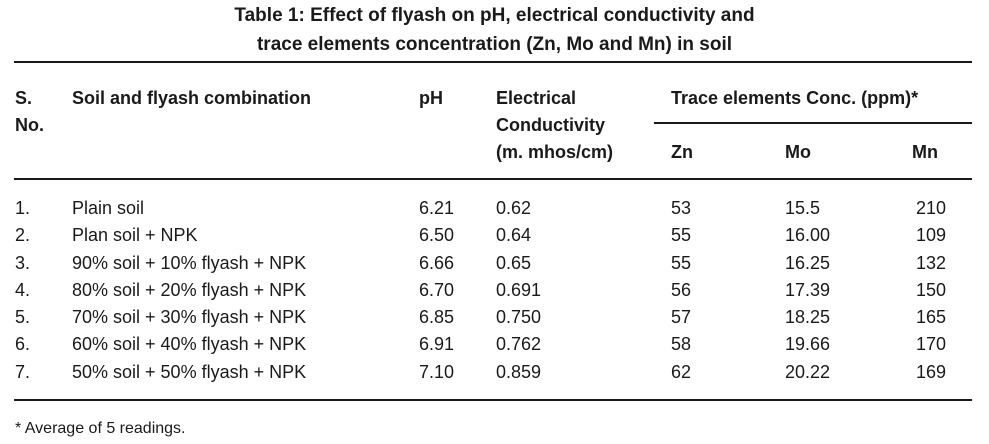 This screenshot has height=444, width=989. Describe the element at coordinates (189, 290) in the screenshot. I see `cell-combination: 80% soil + 20% flyash + NPK` at that location.